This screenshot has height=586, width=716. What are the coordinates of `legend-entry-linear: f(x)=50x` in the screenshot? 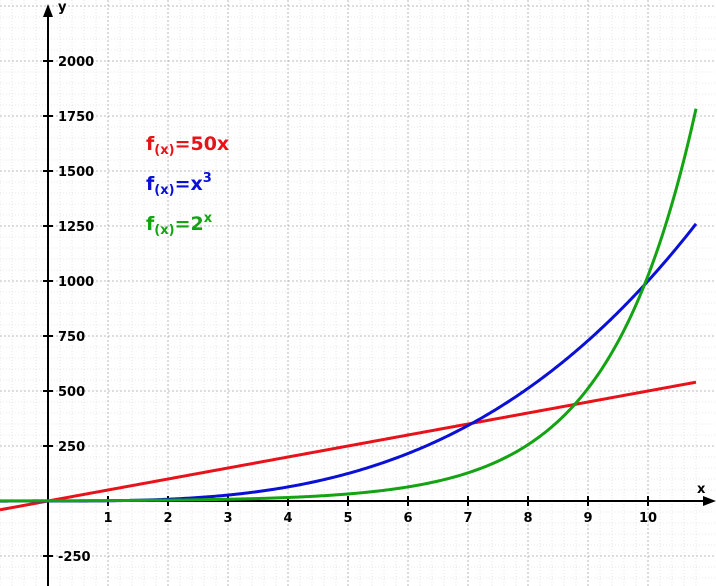 It's located at (188, 145).